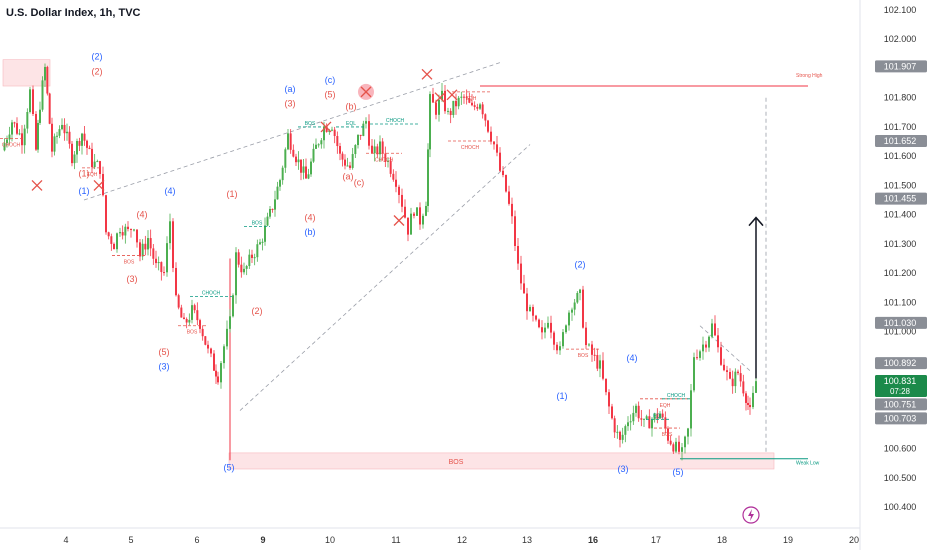  What do you see at coordinates (751, 515) in the screenshot?
I see `flash-icon` at bounding box center [751, 515].